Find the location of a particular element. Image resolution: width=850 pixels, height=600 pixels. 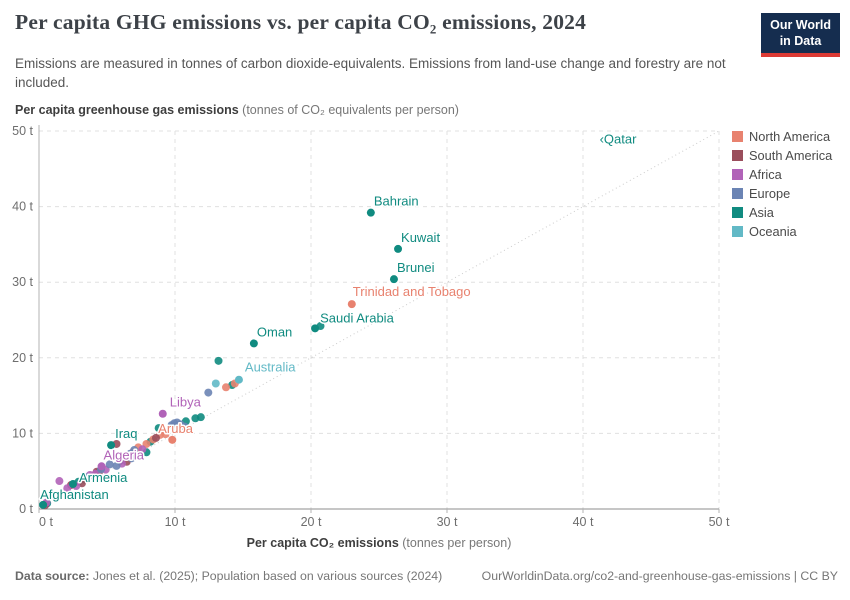

country-label: Brunei is located at coordinates (415, 268).